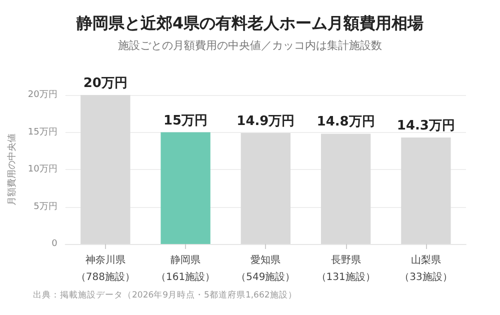  I want to click on x-tick-label: 山梨県（33施設）, so click(426, 268).